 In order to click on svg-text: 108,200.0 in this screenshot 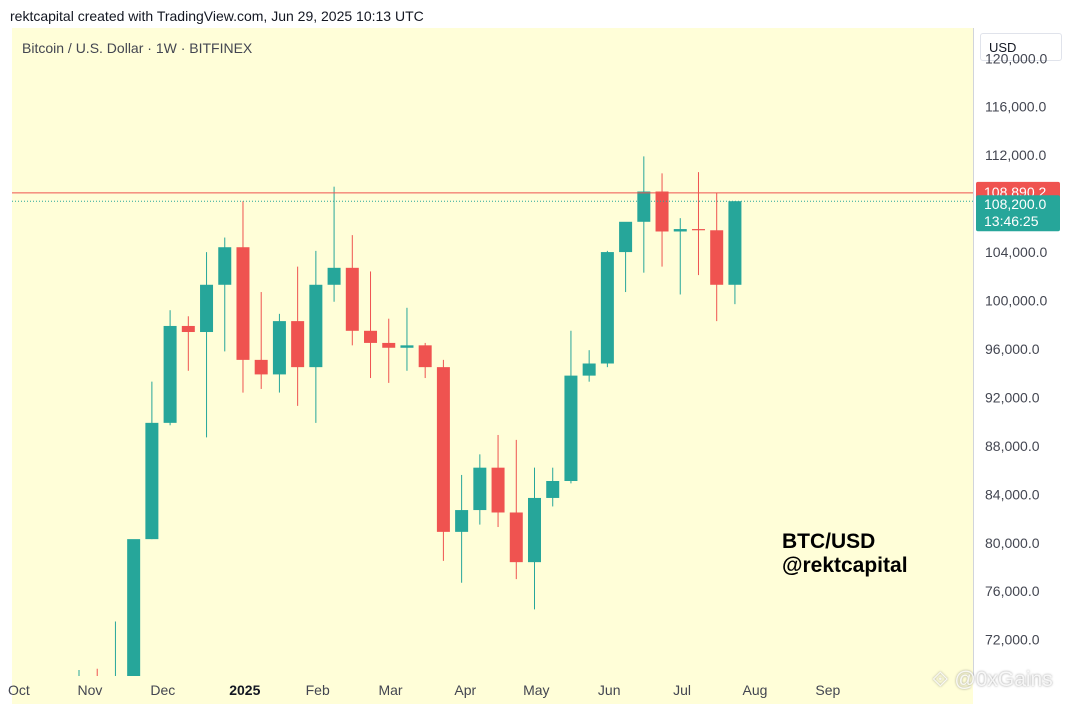, I will do `click(1015, 204)`.